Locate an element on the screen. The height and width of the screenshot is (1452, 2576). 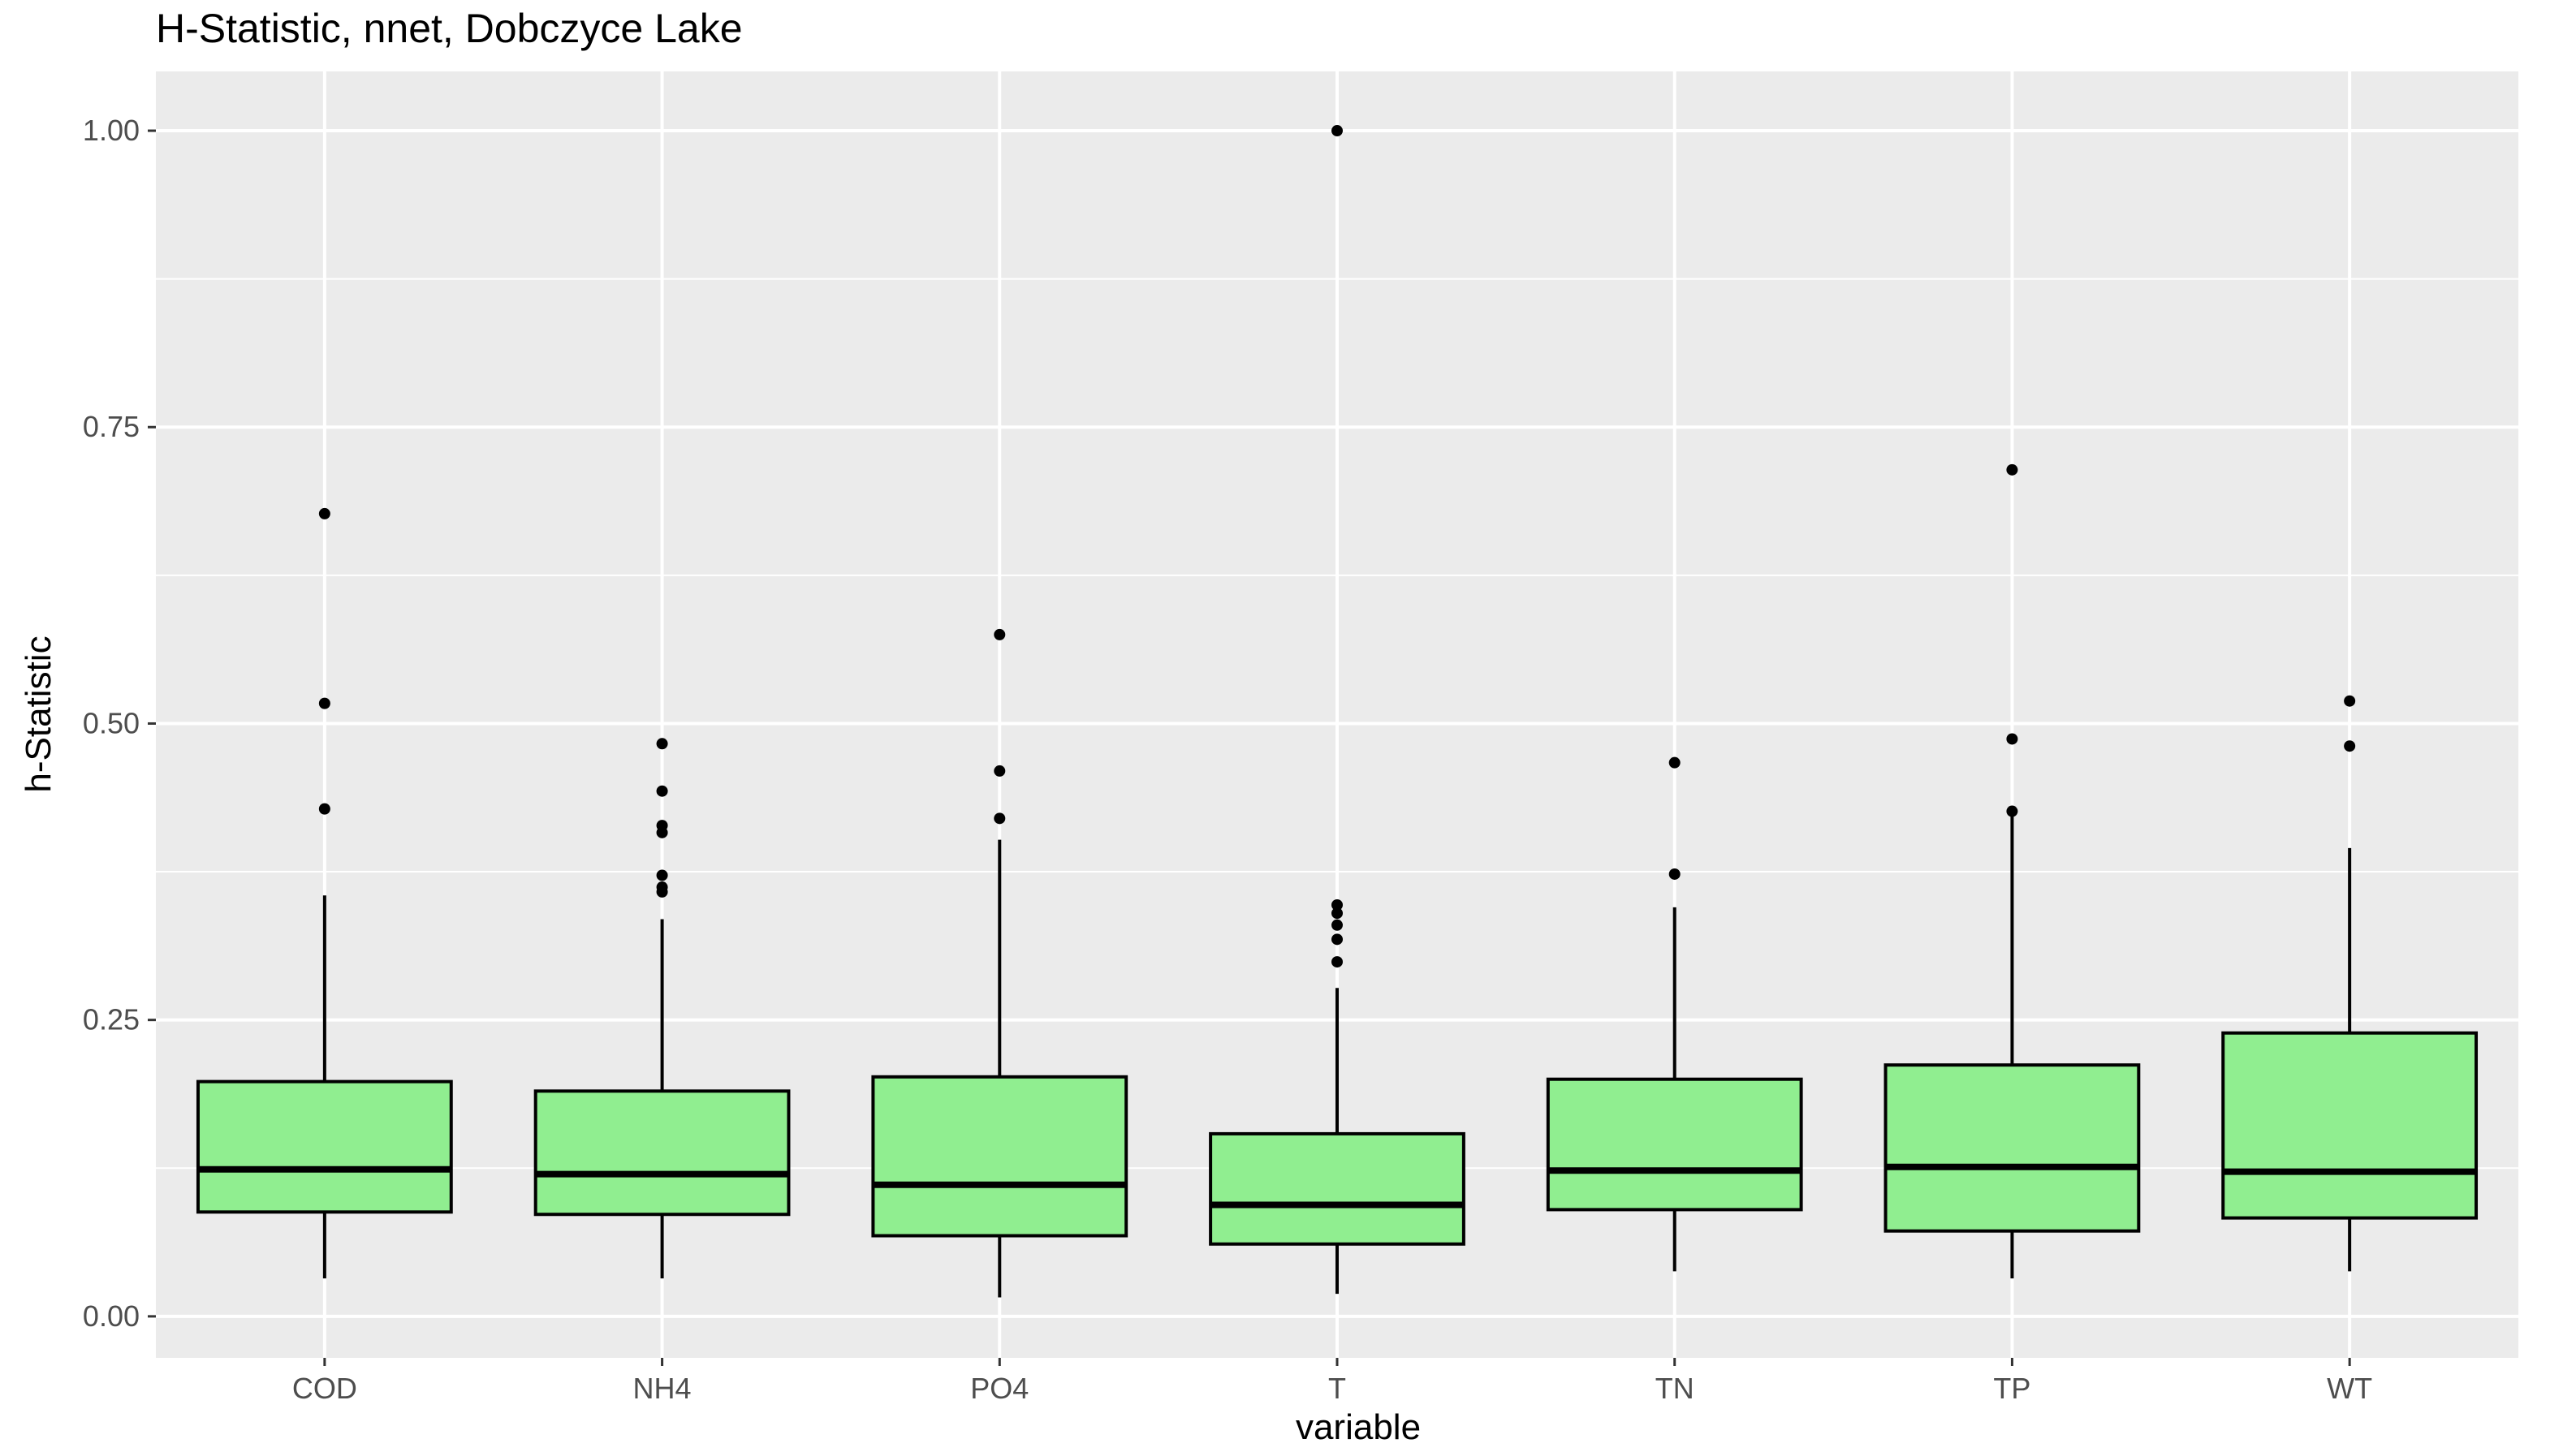
box-tp is located at coordinates (2012, 871).